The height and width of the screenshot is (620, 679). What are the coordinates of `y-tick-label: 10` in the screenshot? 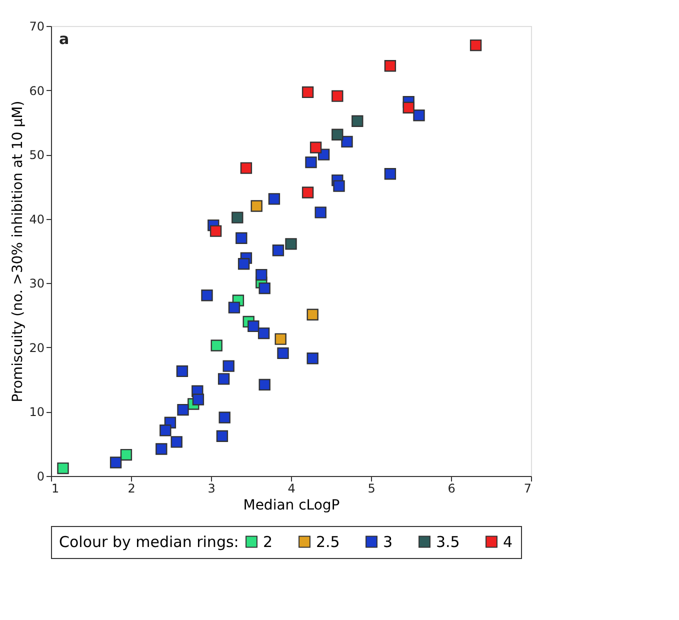 It's located at (36, 412).